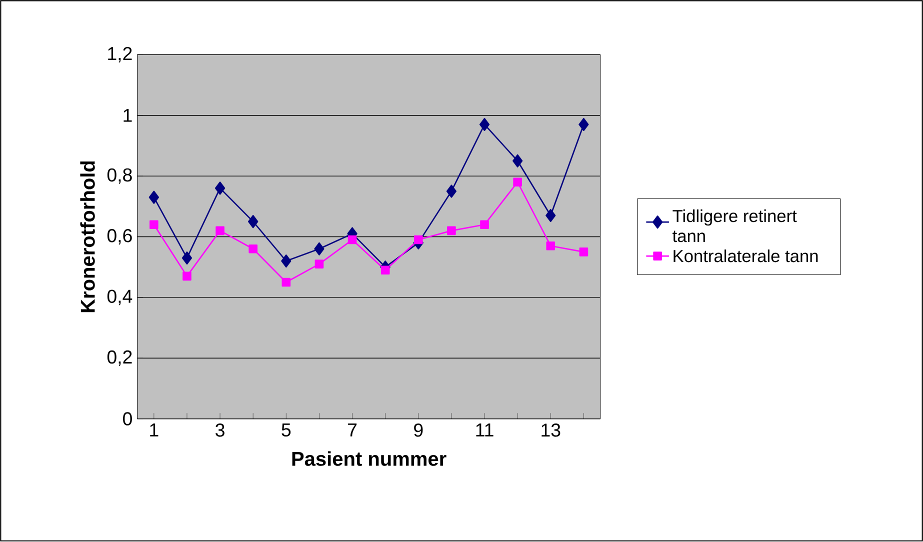 This screenshot has height=542, width=923. What do you see at coordinates (87, 237) in the screenshot?
I see `y-axis-title: Kronerotforhold` at bounding box center [87, 237].